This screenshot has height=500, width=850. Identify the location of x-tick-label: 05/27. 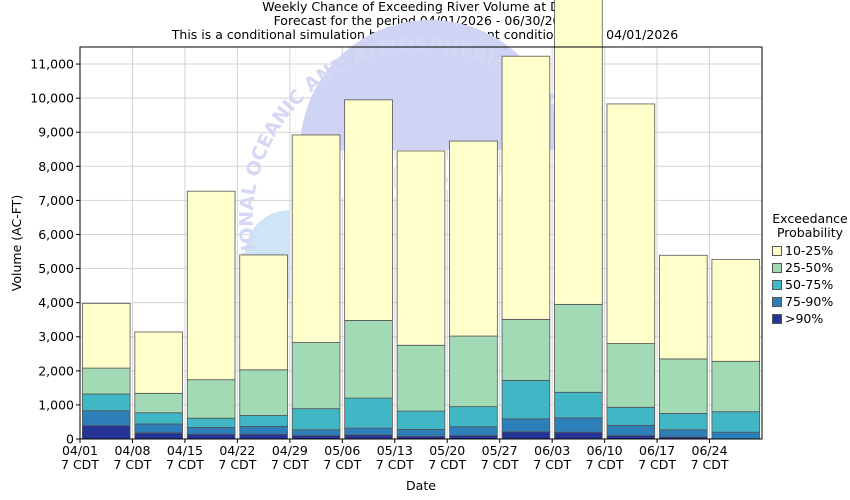
(500, 450).